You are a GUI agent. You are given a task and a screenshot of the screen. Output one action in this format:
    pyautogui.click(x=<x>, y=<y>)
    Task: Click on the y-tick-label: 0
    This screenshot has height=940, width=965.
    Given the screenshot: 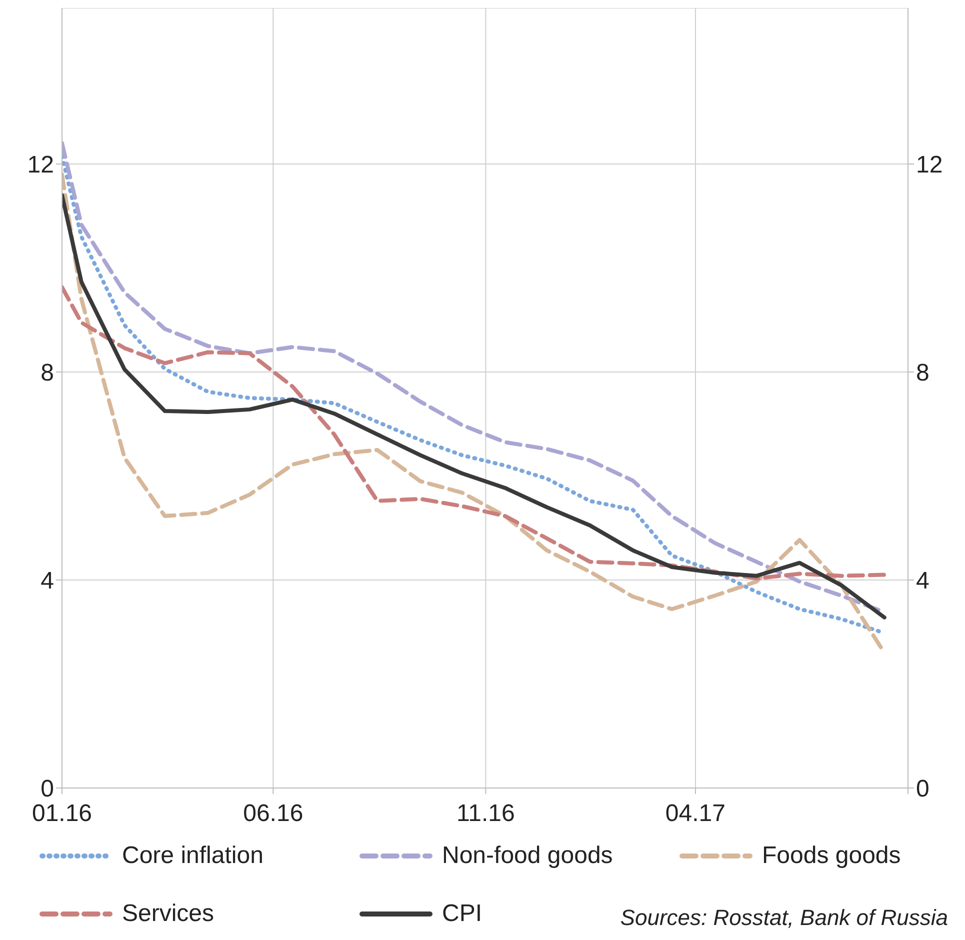 What is the action you would take?
    pyautogui.click(x=47, y=789)
    